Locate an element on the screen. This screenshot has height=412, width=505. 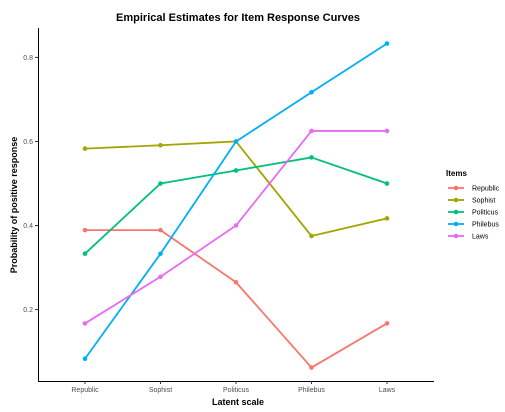
legend-item-sophist: Sophist is located at coordinates (471, 201).